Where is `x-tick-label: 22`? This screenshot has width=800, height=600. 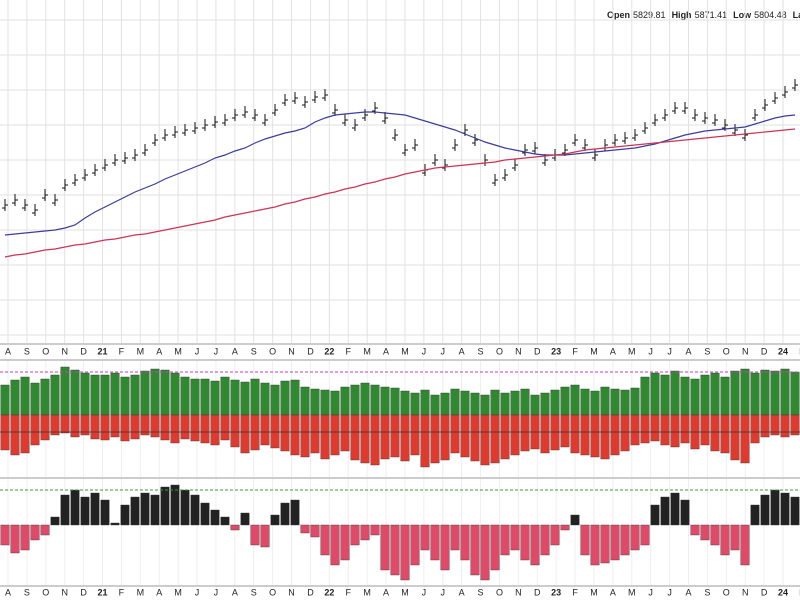
x-tick-label: 22 is located at coordinates (329, 592).